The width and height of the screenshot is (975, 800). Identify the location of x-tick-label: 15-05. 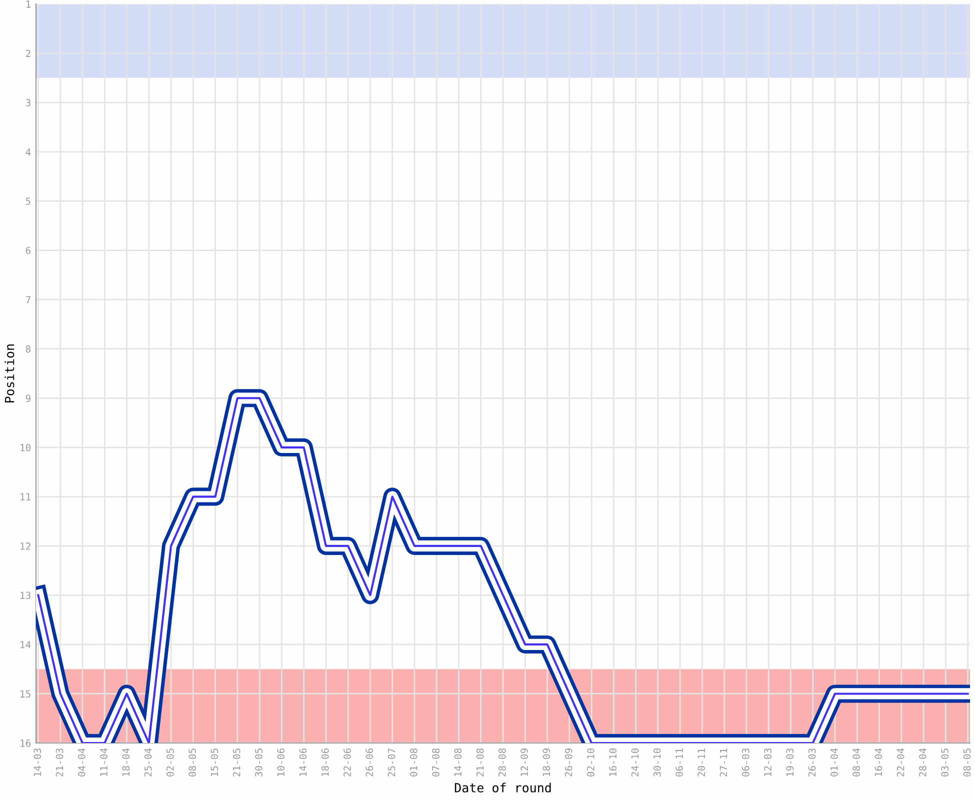
(214, 762).